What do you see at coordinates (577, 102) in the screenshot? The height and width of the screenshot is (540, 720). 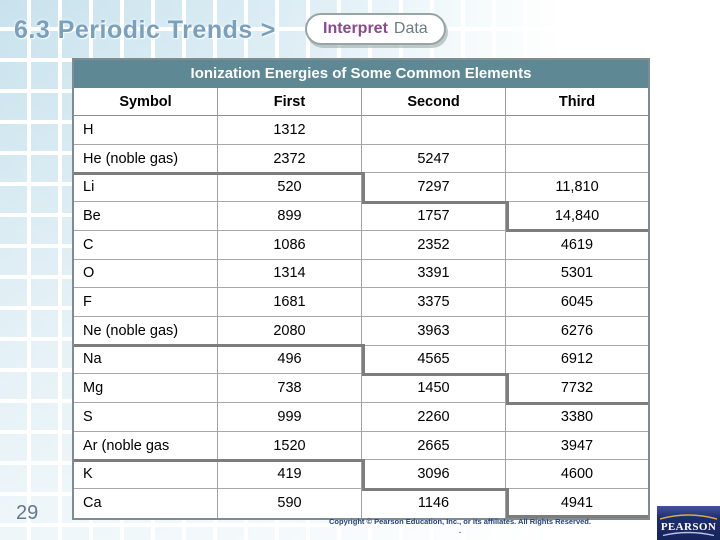 I see `column-header-third: Third` at bounding box center [577, 102].